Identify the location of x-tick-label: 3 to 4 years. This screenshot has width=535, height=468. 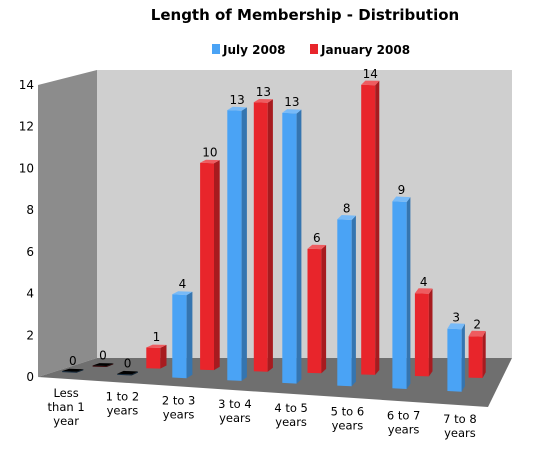
(235, 411).